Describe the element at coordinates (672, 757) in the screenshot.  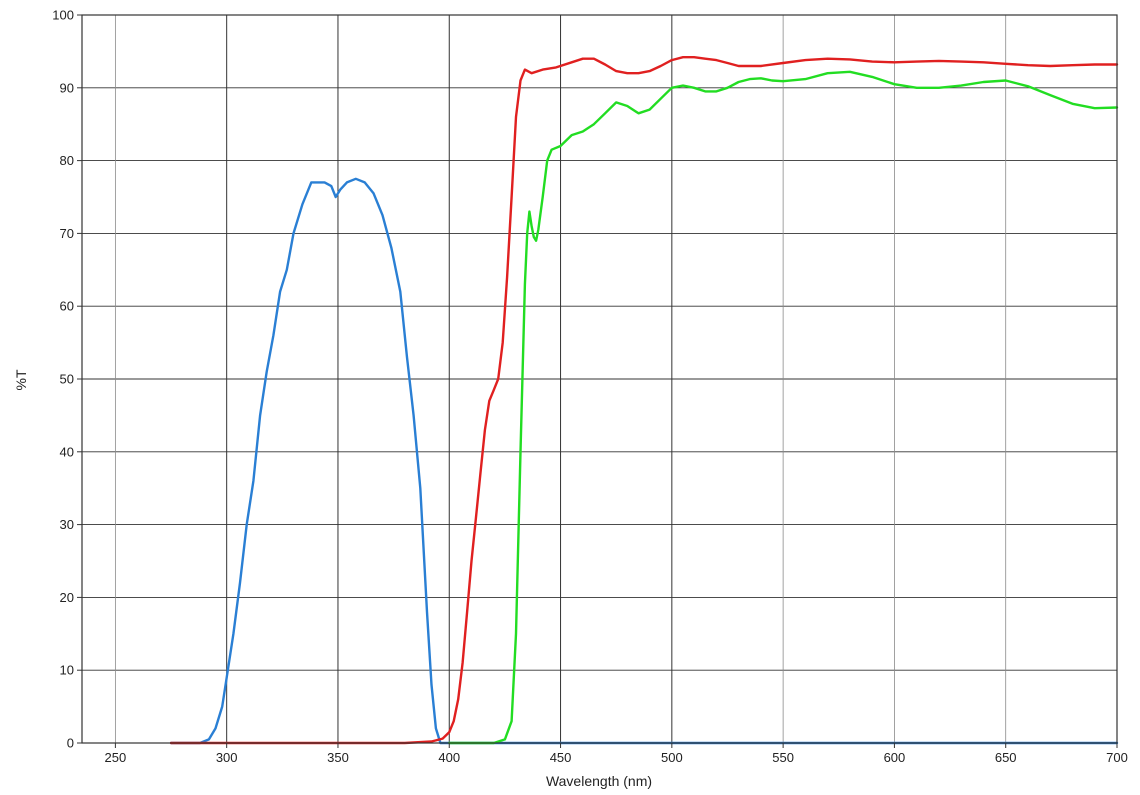
I see `x-tick-label: 500` at that location.